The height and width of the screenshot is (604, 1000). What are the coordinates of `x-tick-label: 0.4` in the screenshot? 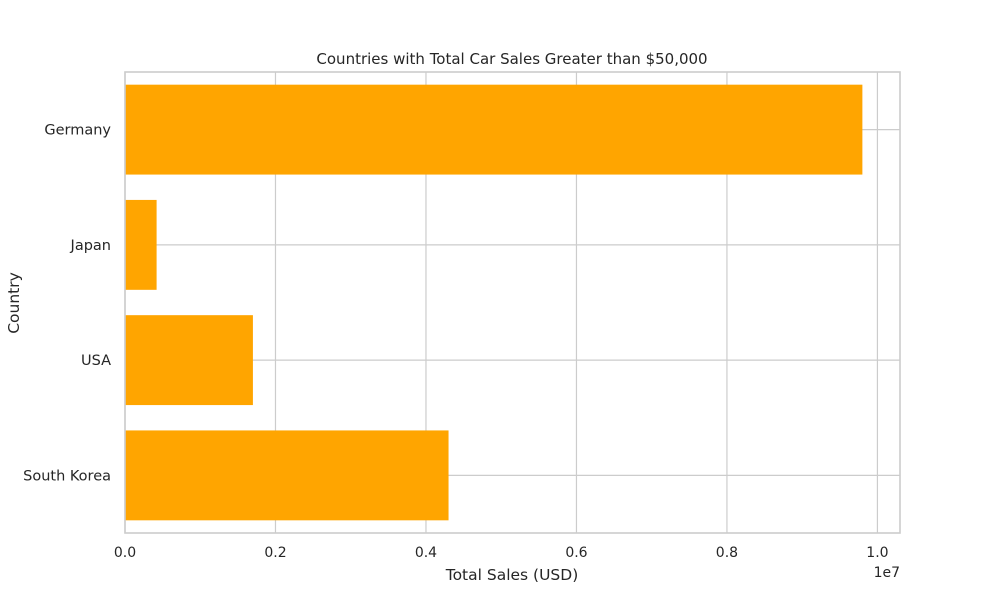 It's located at (426, 553).